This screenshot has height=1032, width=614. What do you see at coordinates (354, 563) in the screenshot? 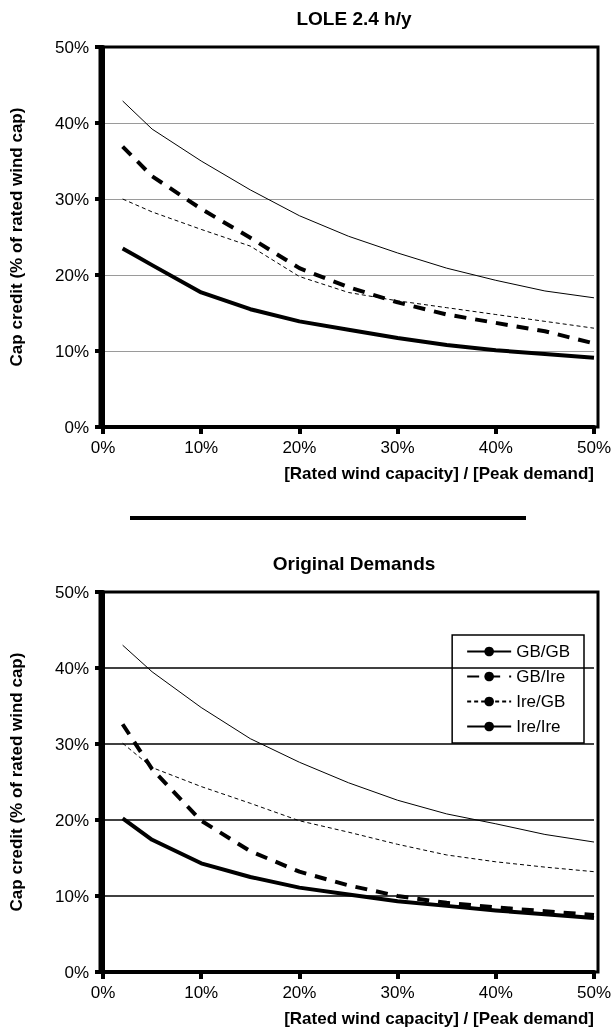
I see `chart-title: Original Demands` at bounding box center [354, 563].